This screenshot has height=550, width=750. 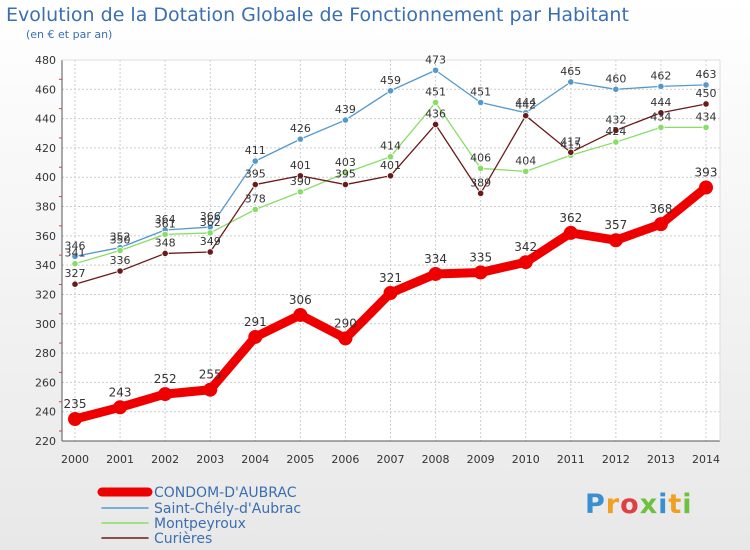 I want to click on x-tick-label: 2006, so click(x=345, y=459).